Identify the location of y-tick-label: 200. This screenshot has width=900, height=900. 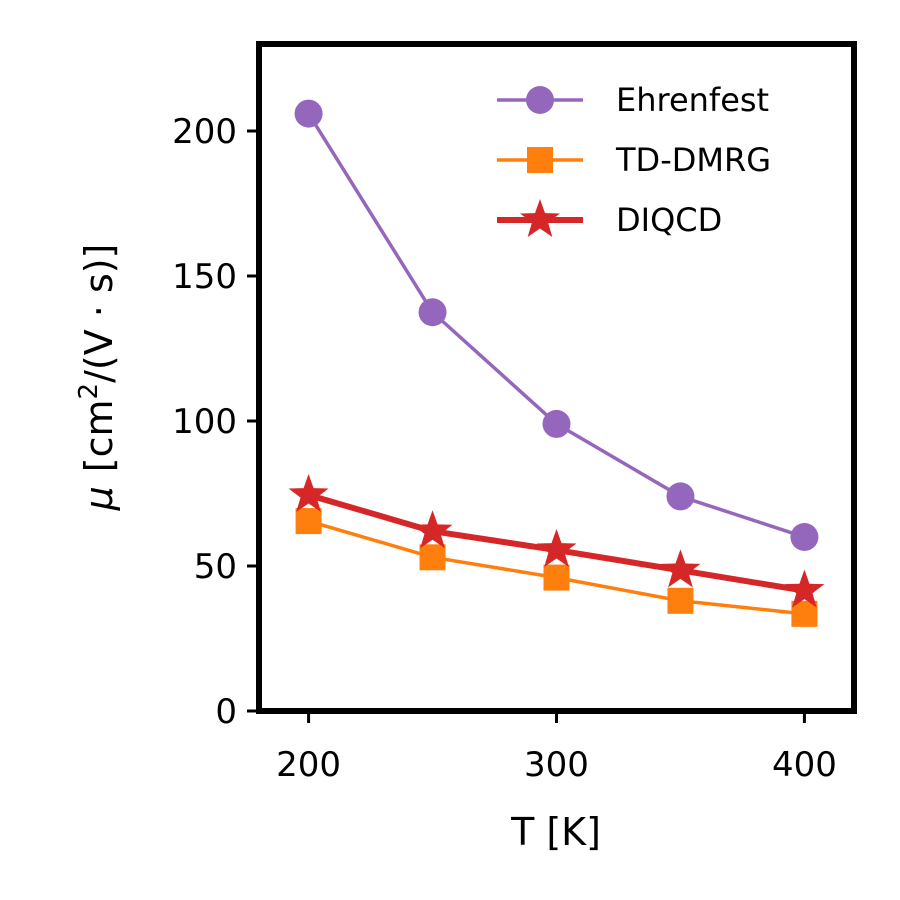
(204, 132).